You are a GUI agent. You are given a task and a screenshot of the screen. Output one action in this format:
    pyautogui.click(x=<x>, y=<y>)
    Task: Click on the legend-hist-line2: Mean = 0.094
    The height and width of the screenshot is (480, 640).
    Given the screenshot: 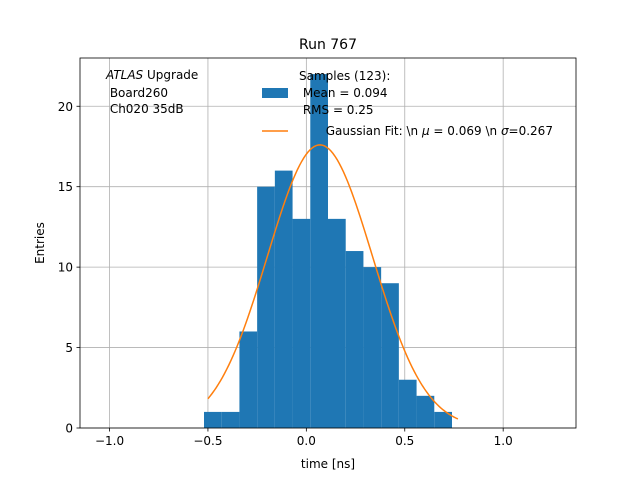 What is the action you would take?
    pyautogui.click(x=343, y=93)
    